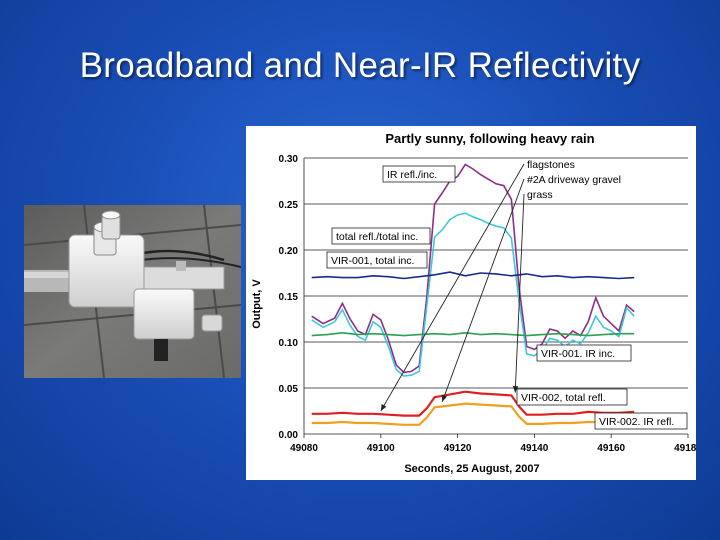  I want to click on series-label: VIR-002, total refl., so click(563, 398).